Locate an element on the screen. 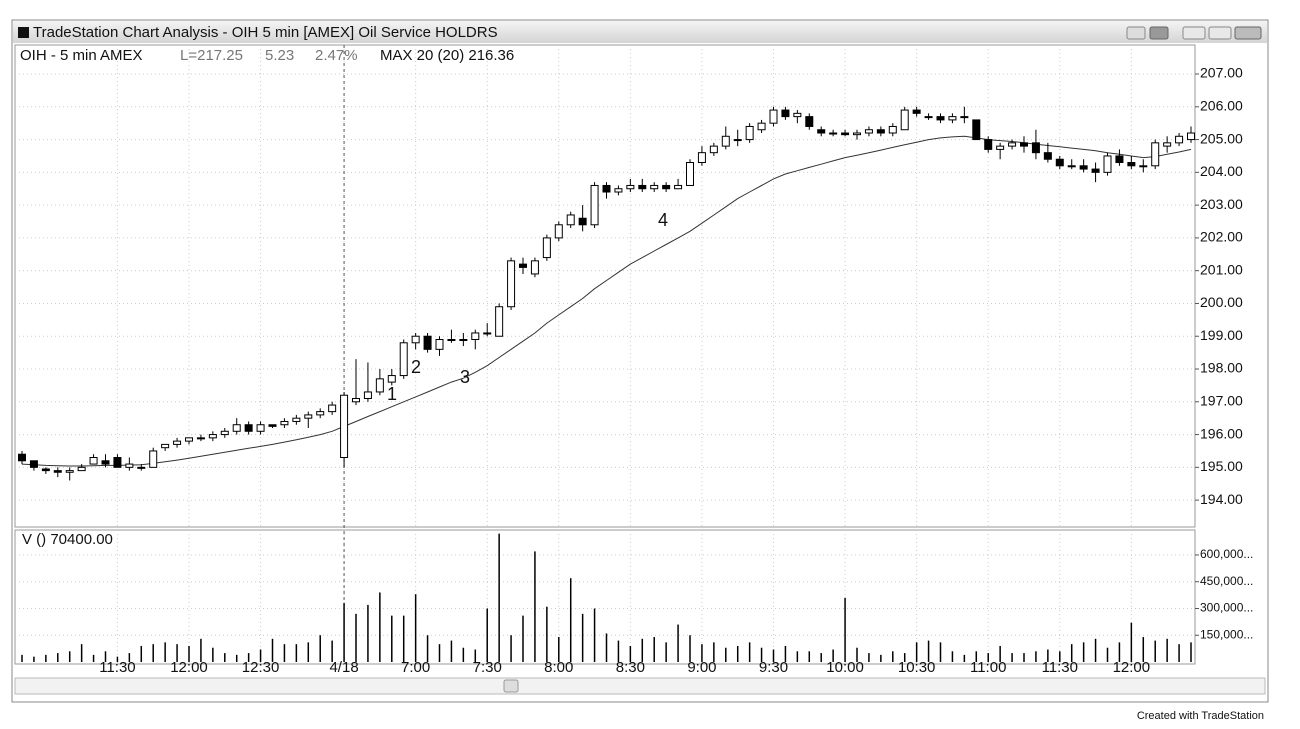 This screenshot has height=729, width=1300. y-tick-label: 194.00 is located at coordinates (1221, 499).